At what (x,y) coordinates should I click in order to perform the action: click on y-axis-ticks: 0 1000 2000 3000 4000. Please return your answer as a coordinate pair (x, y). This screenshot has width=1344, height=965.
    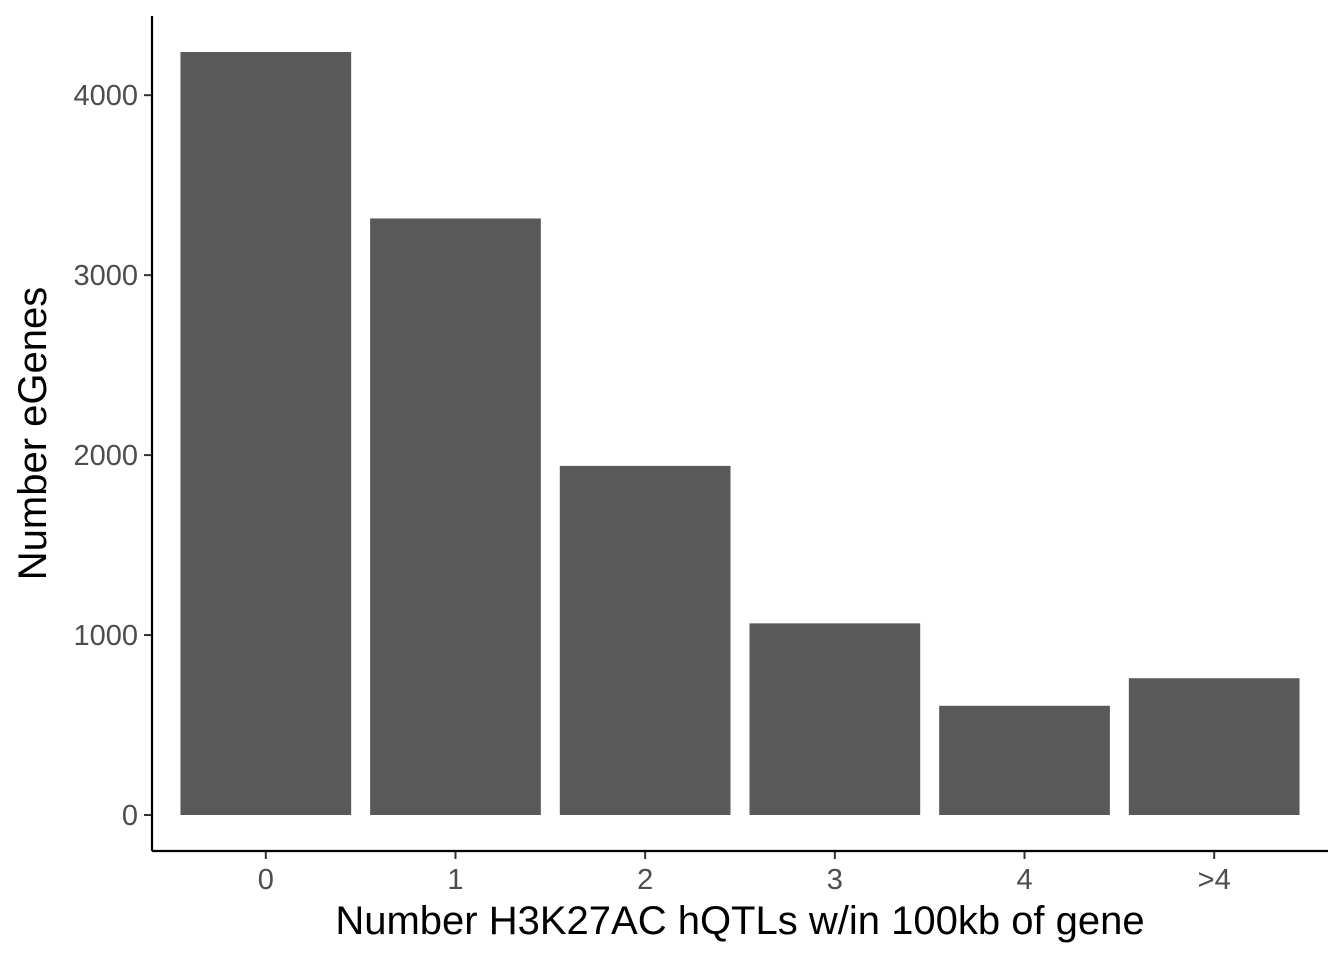
    Looking at the image, I should click on (112, 456).